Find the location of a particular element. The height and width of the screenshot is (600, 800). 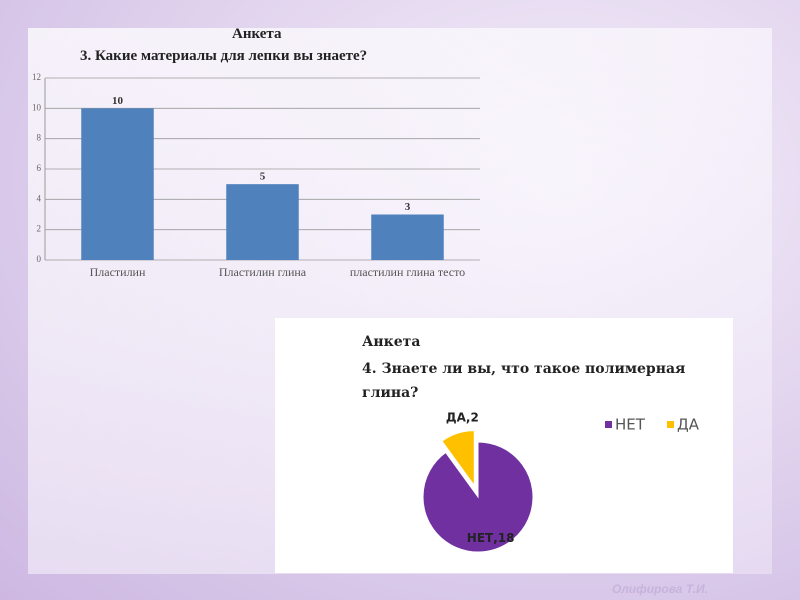

data-label: 5 is located at coordinates (263, 177).